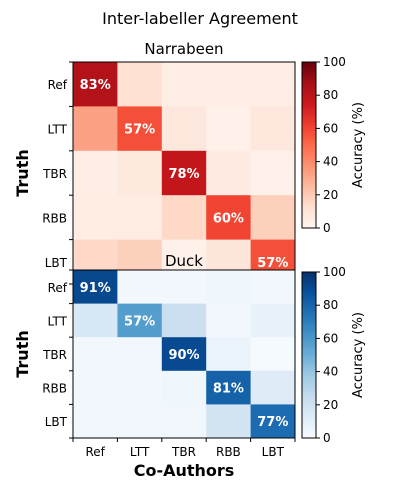 This screenshot has height=500, width=400. What do you see at coordinates (95, 452) in the screenshot?
I see `x-tick-label: Ref` at bounding box center [95, 452].